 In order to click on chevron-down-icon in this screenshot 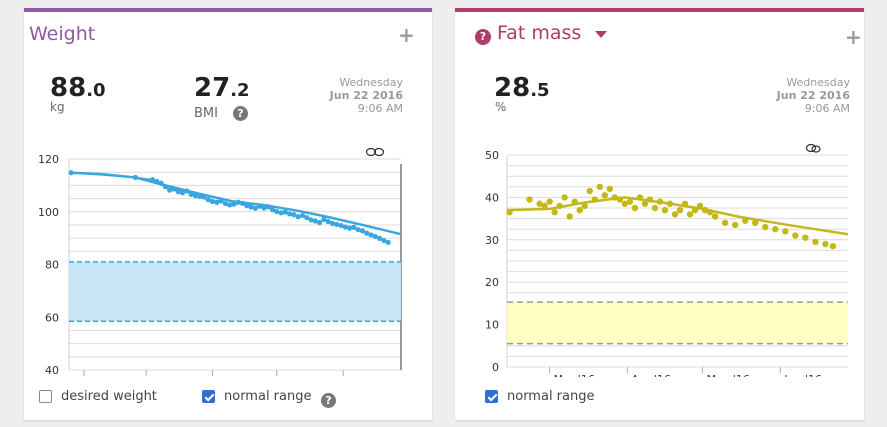, I will do `click(601, 34)`.